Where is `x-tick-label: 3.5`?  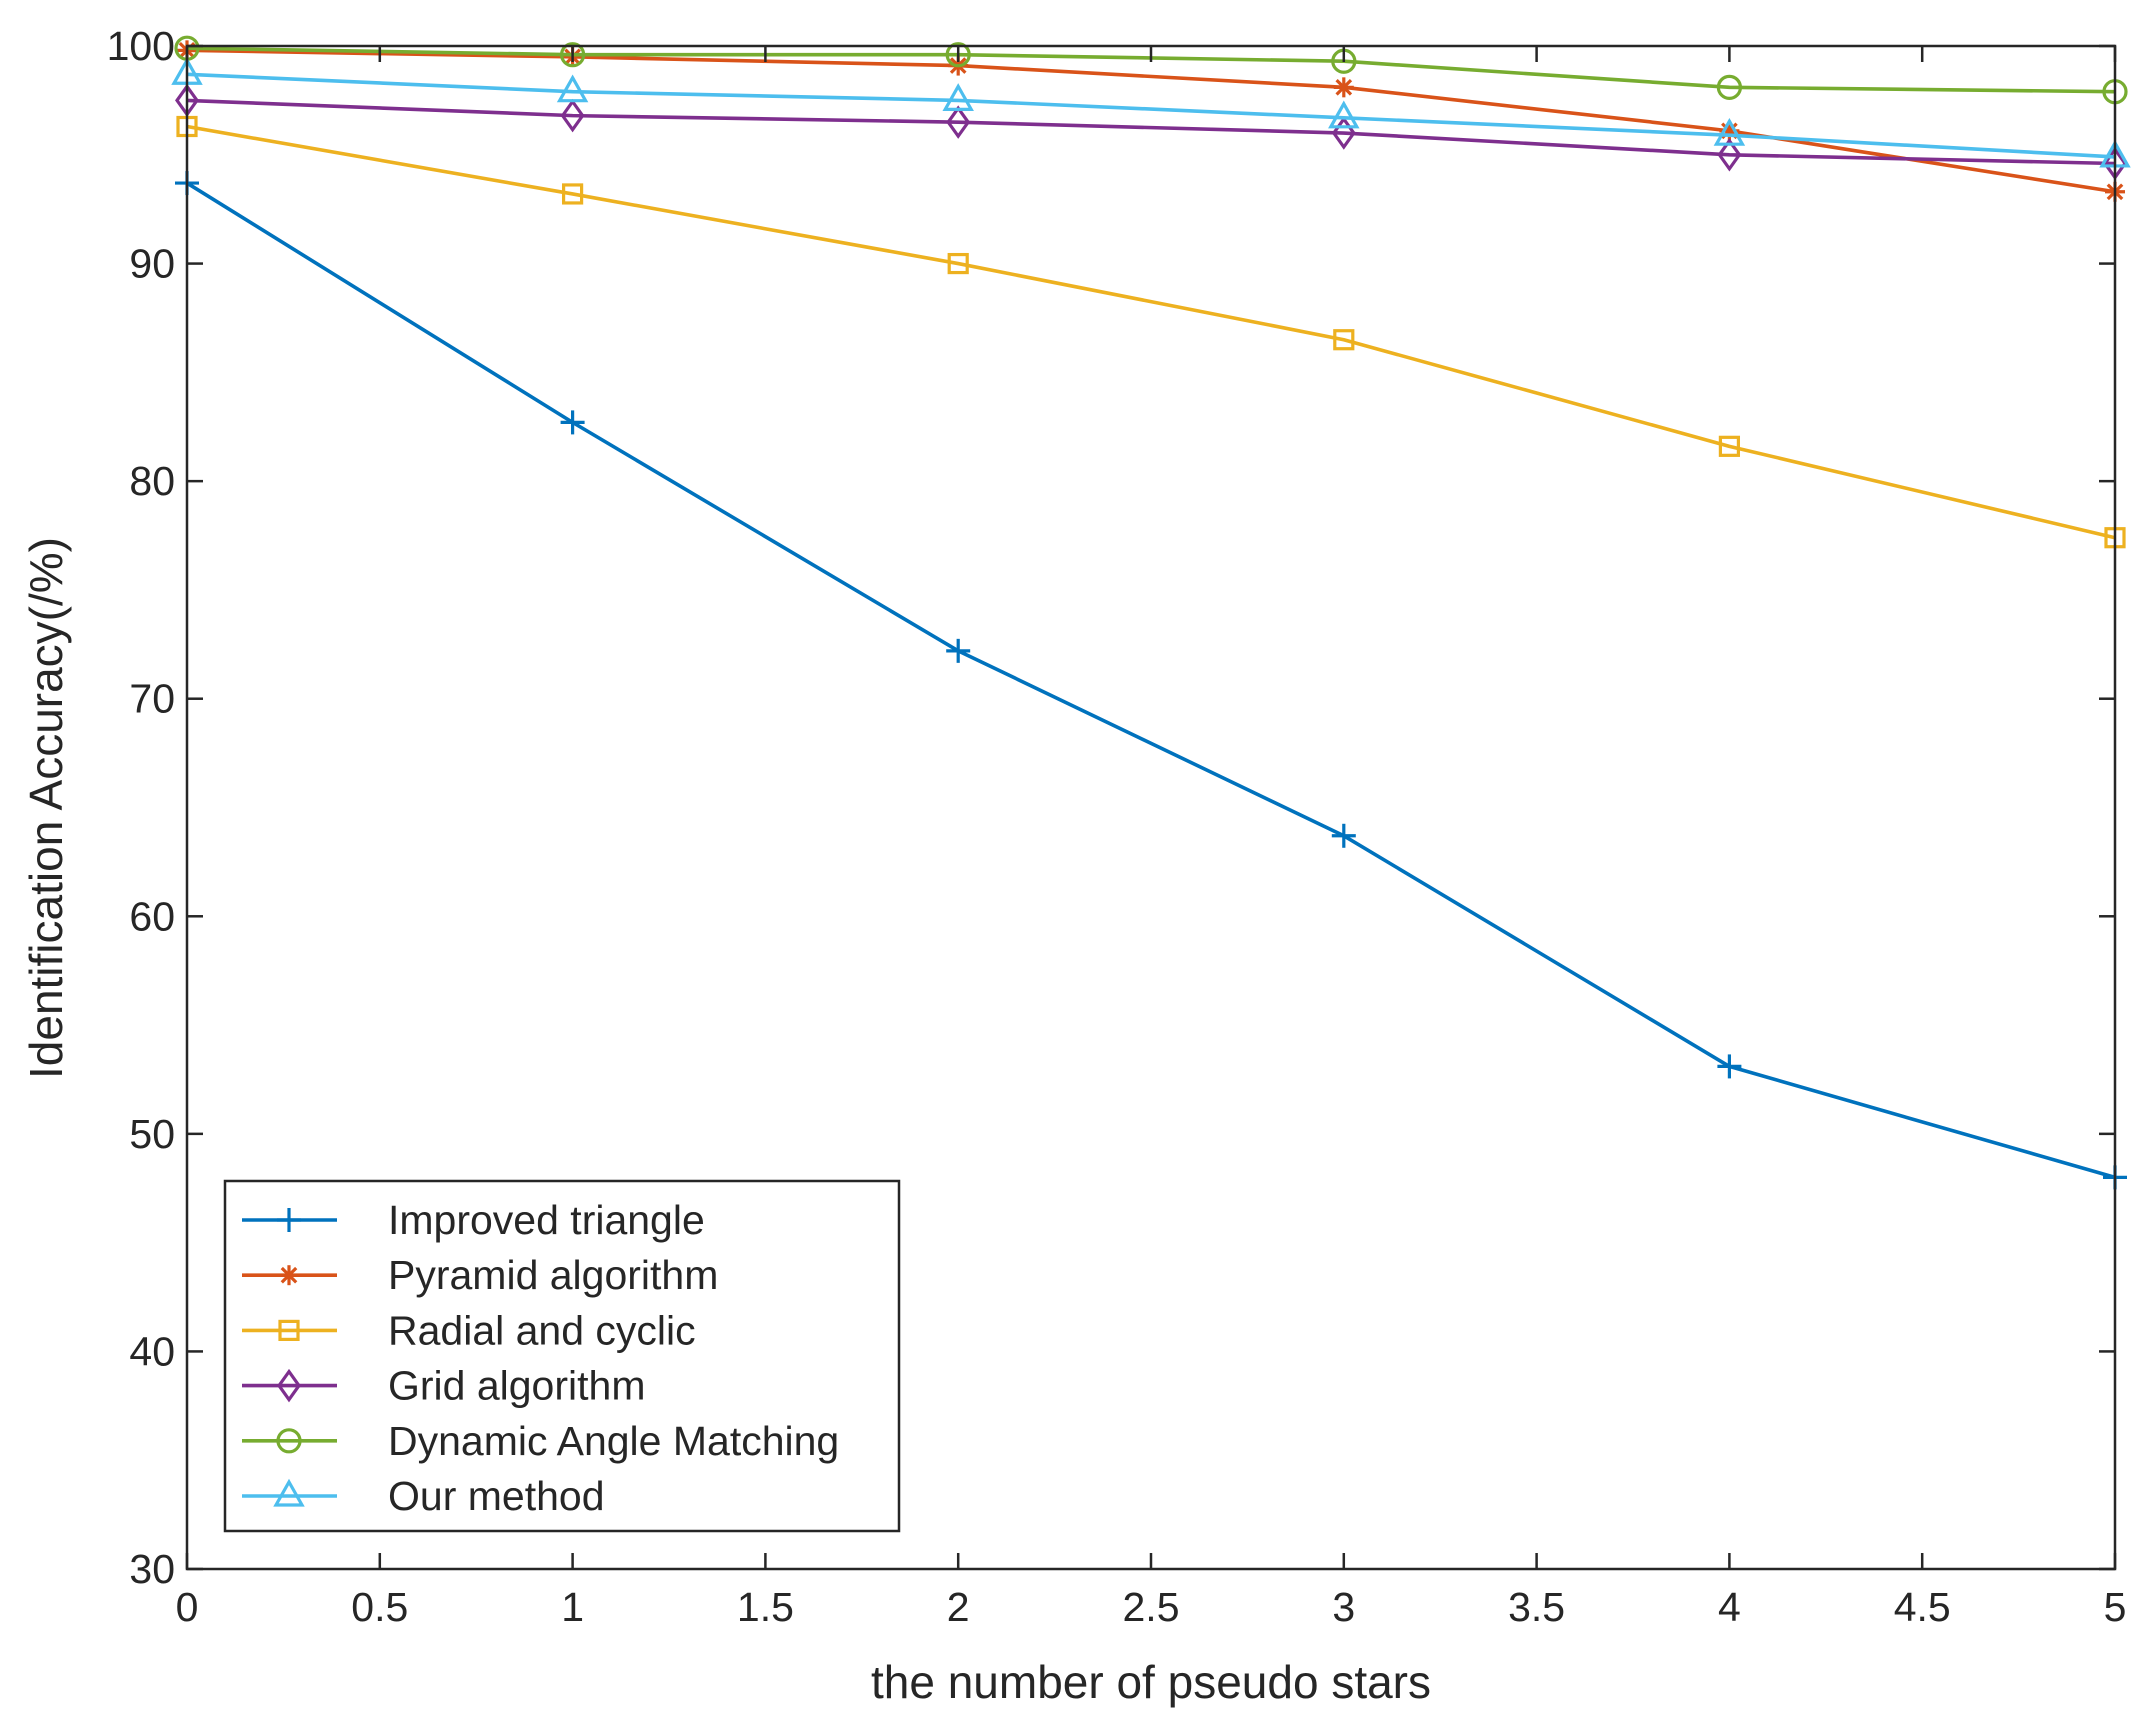 x-tick-label: 3.5 is located at coordinates (1536, 1607).